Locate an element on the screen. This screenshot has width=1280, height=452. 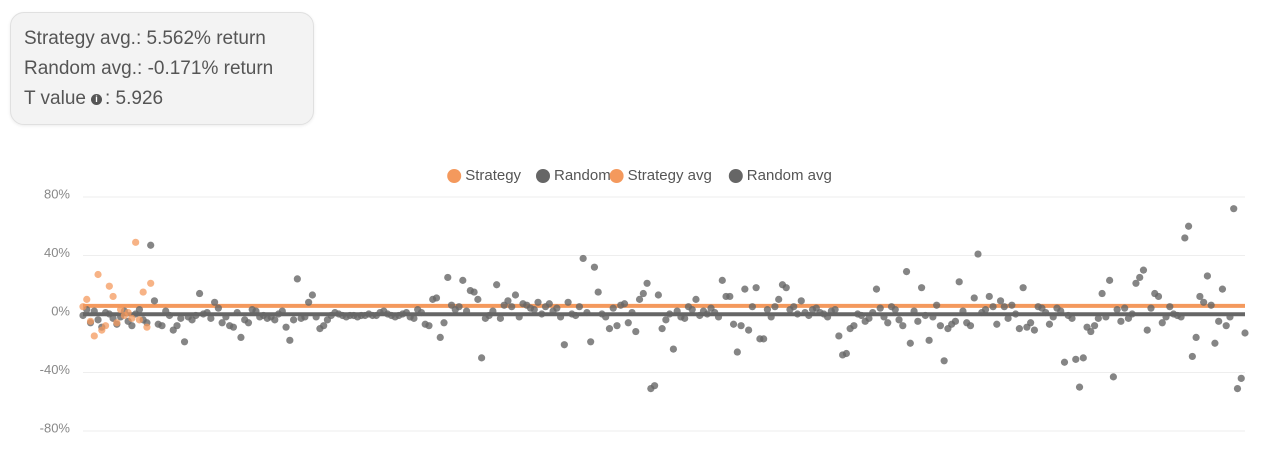
legend-label: Random avg is located at coordinates (789, 175).